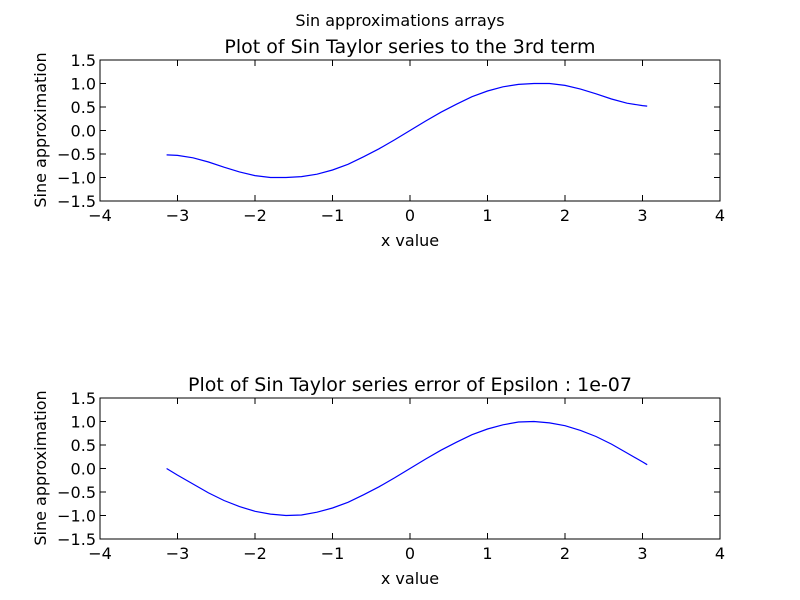  What do you see at coordinates (410, 578) in the screenshot?
I see `x-axis-label-bottom: x value` at bounding box center [410, 578].